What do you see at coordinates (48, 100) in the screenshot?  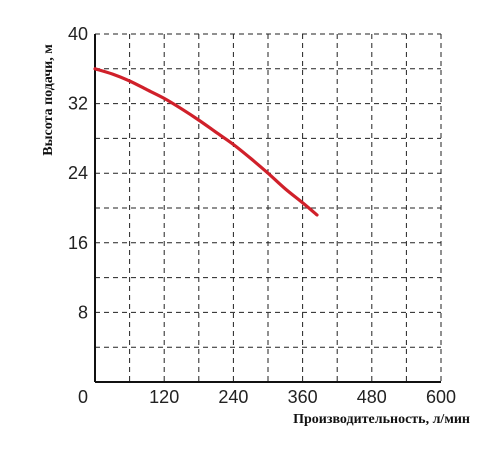 I see `y-axis-label: Высота подачи, м` at bounding box center [48, 100].